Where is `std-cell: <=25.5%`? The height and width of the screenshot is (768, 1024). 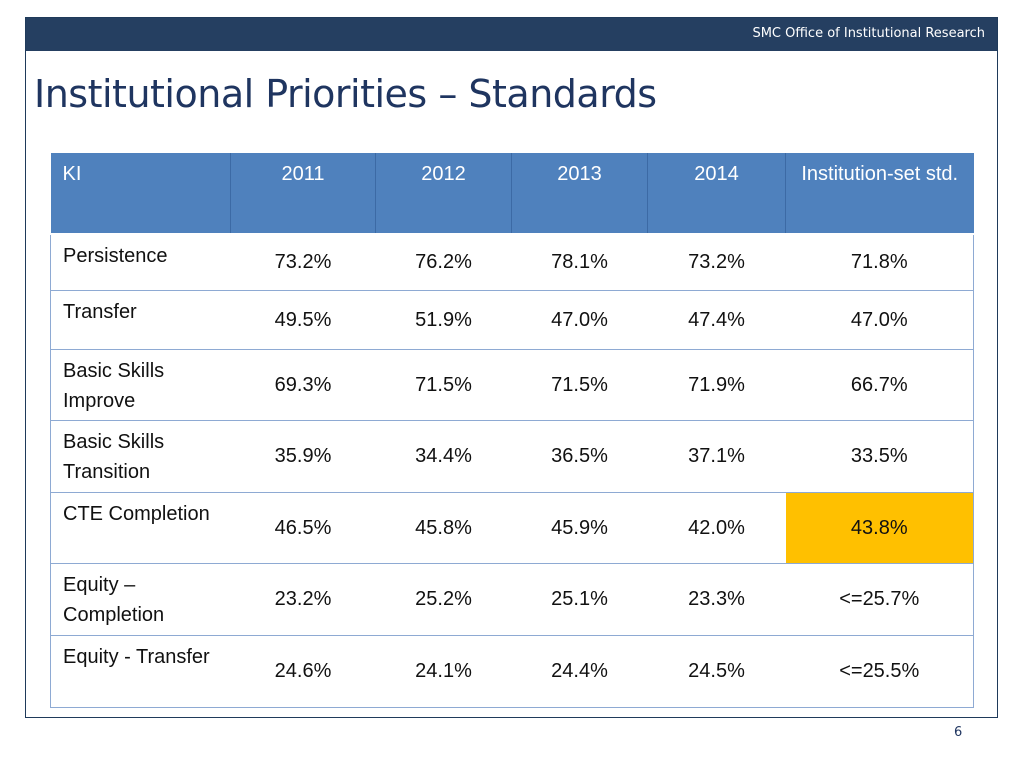 std-cell: <=25.5% is located at coordinates (879, 671).